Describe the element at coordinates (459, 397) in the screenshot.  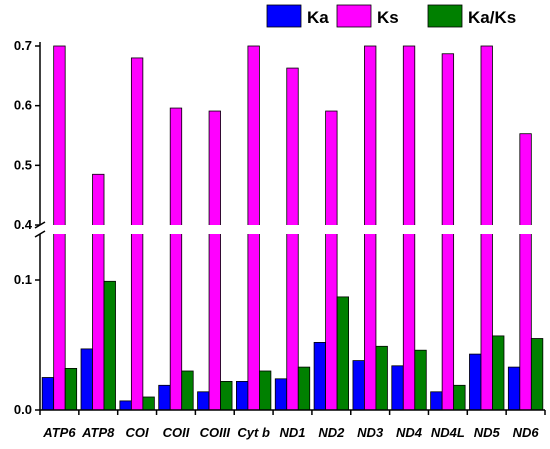
I see `bar-ka-ks-nd4l` at that location.